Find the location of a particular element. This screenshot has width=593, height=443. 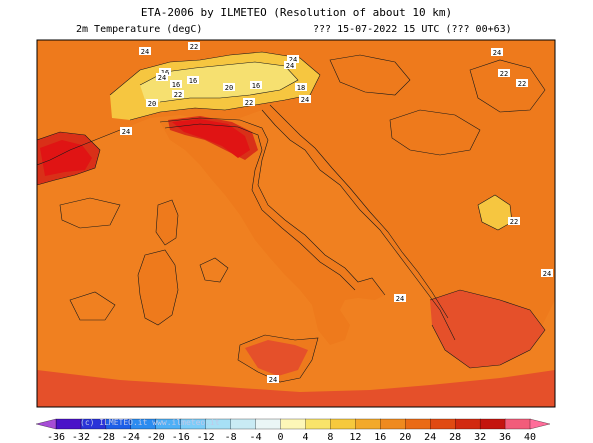

corsica-island is located at coordinates (167, 222).